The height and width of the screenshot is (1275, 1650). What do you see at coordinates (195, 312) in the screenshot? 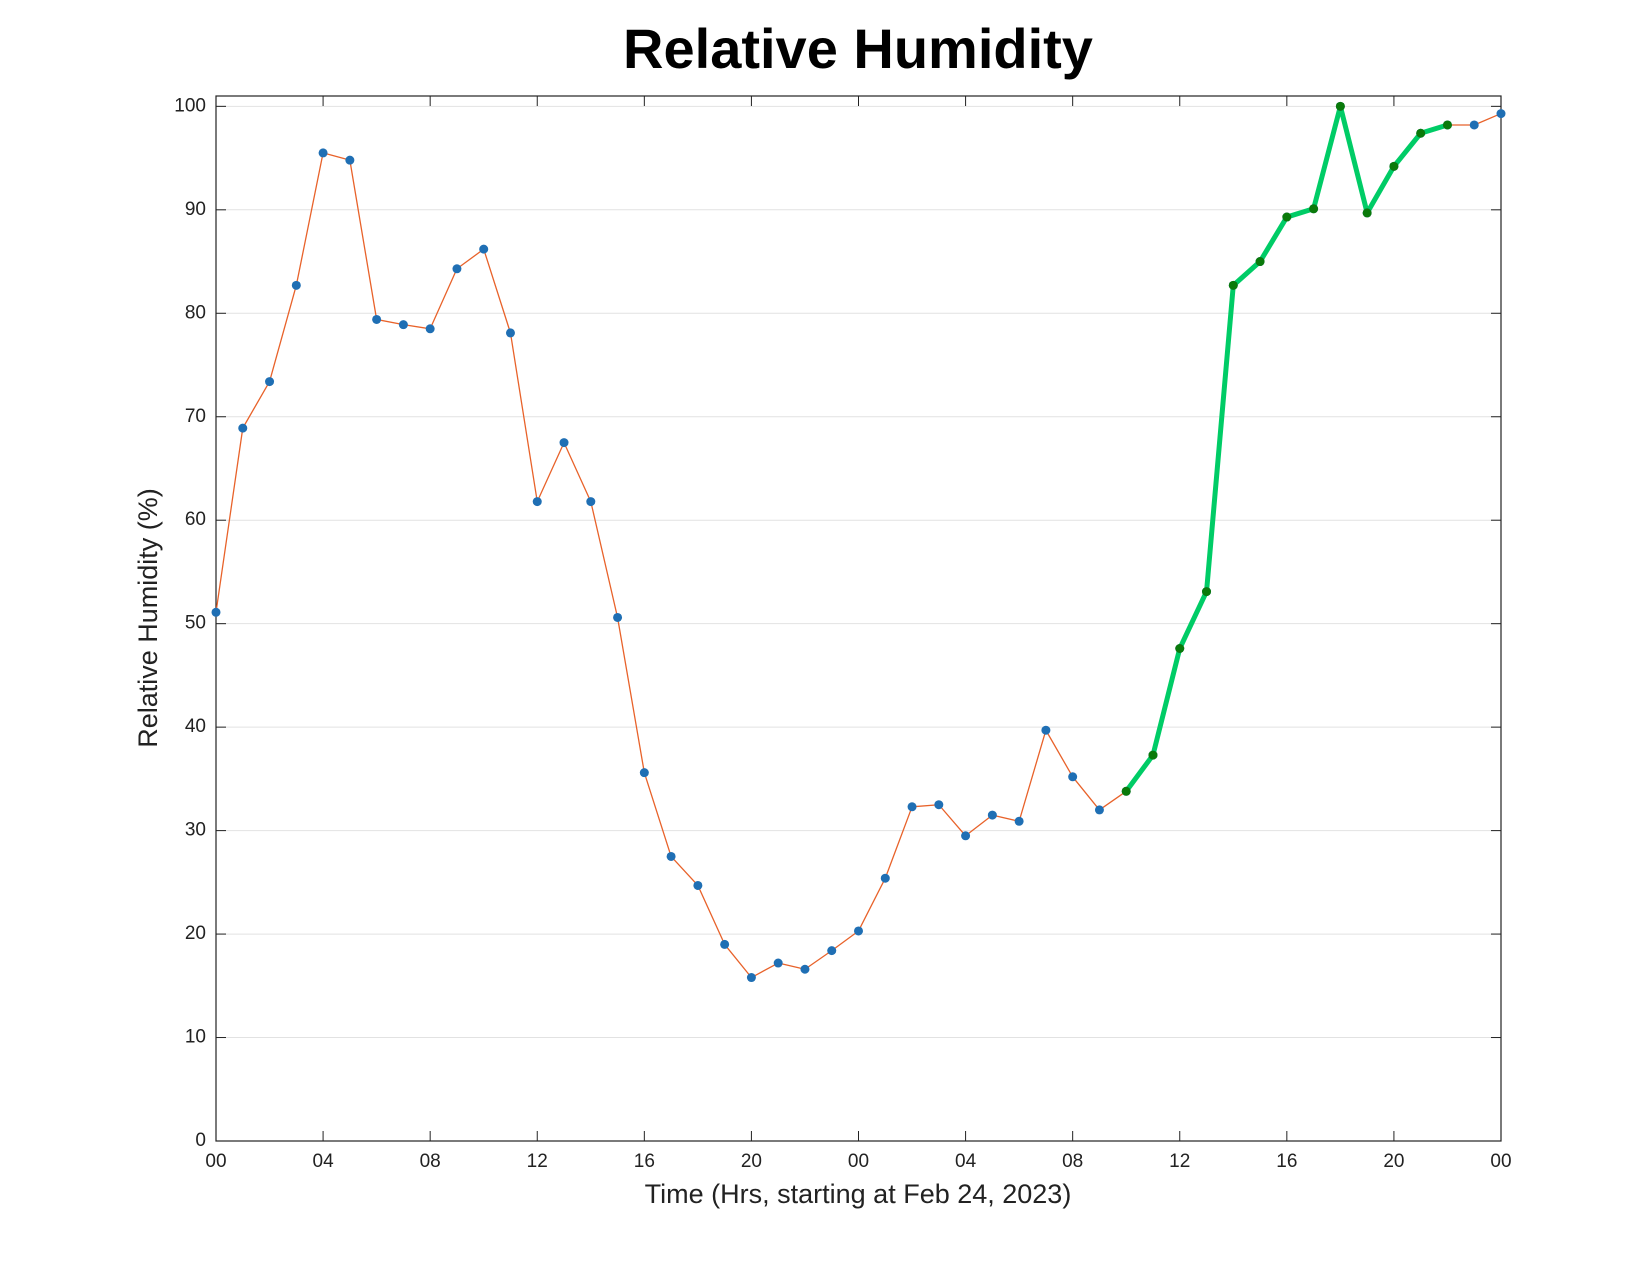
I see `y-tick-label: 80` at bounding box center [195, 312].